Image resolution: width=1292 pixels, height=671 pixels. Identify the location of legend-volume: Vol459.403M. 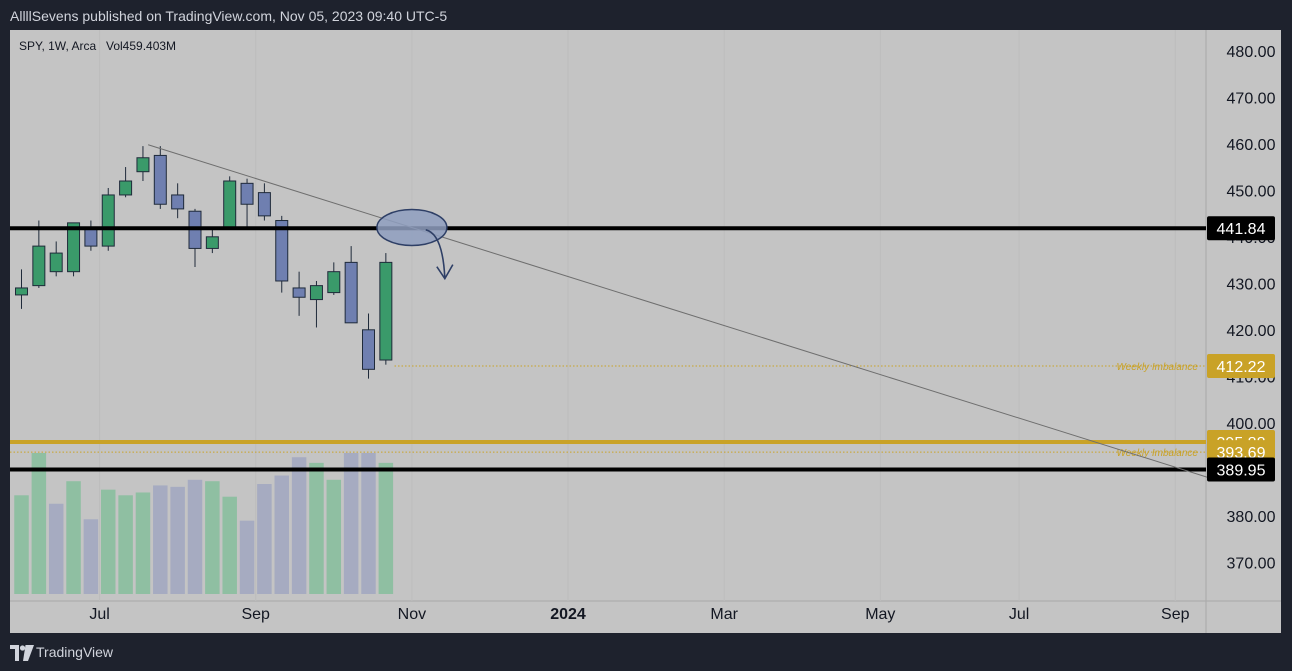
(141, 46).